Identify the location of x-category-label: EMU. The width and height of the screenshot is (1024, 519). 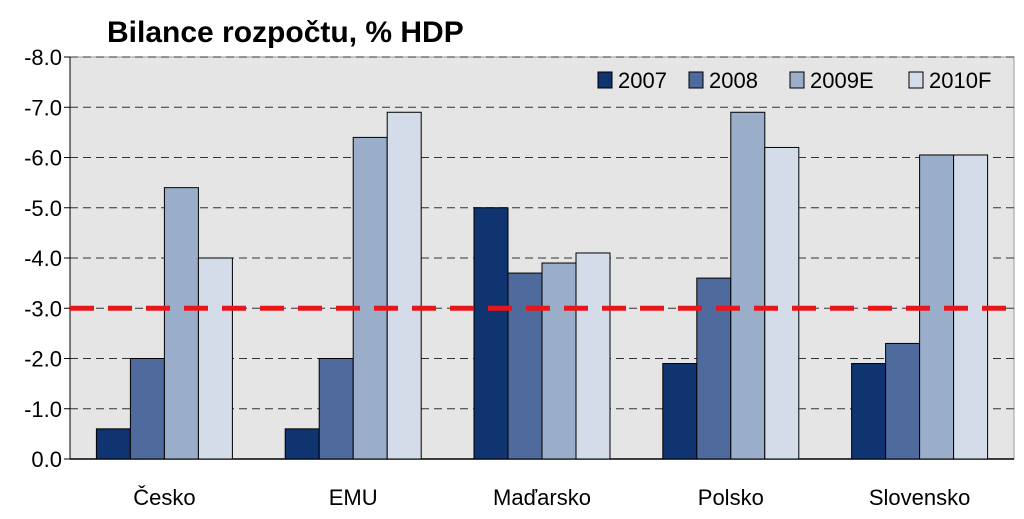
(353, 497).